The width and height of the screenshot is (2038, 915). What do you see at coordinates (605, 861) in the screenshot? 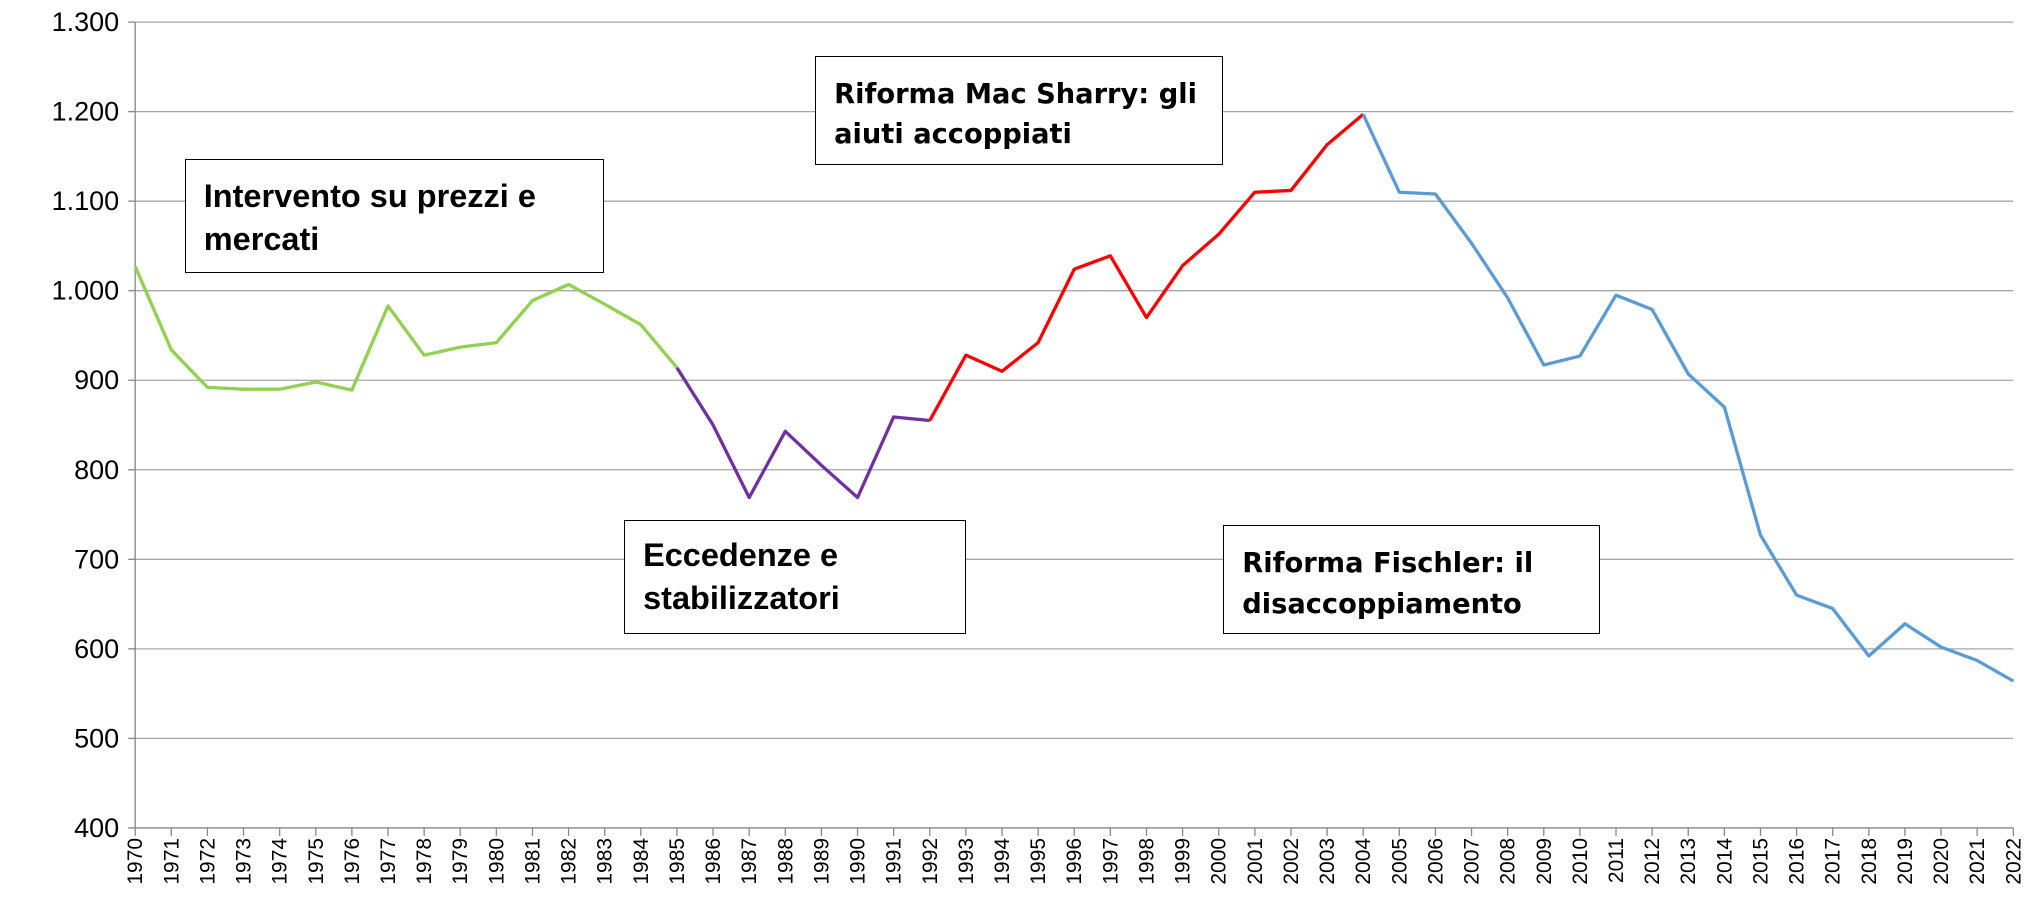
I see `x-tick-label: 1983` at bounding box center [605, 861].